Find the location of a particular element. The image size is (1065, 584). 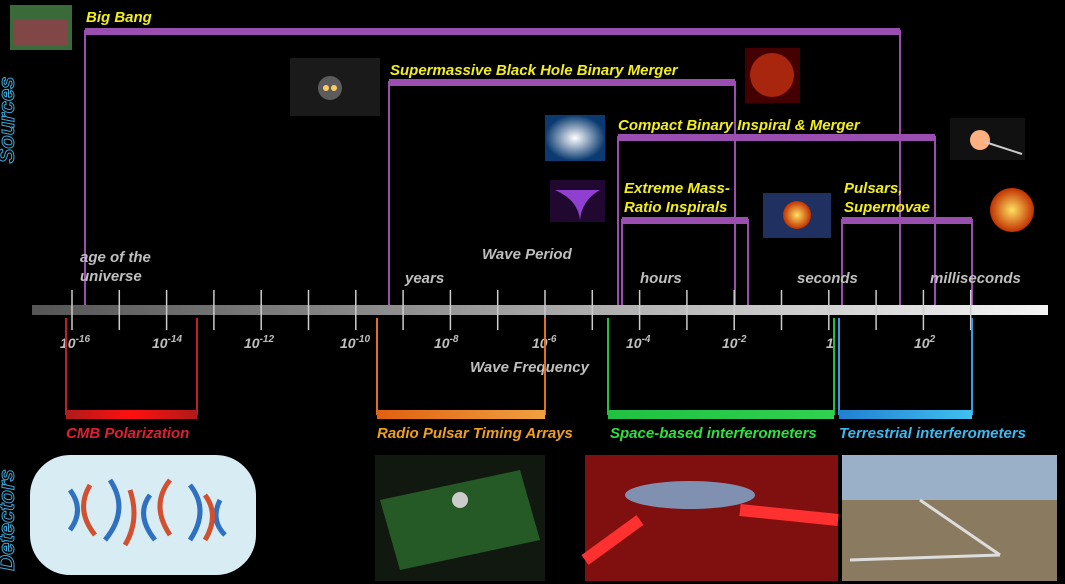

frequency-label: 10-10 is located at coordinates (355, 342).